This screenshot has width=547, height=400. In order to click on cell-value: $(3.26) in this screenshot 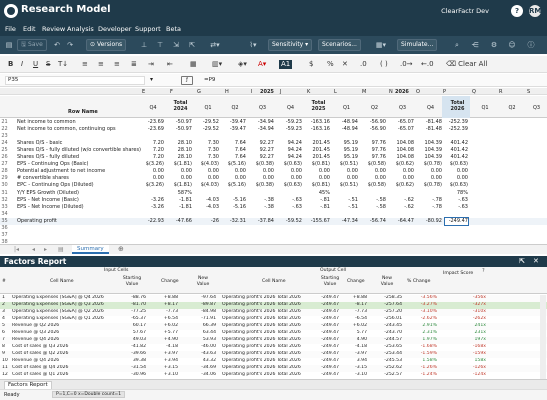, I will do `click(154, 164)`.